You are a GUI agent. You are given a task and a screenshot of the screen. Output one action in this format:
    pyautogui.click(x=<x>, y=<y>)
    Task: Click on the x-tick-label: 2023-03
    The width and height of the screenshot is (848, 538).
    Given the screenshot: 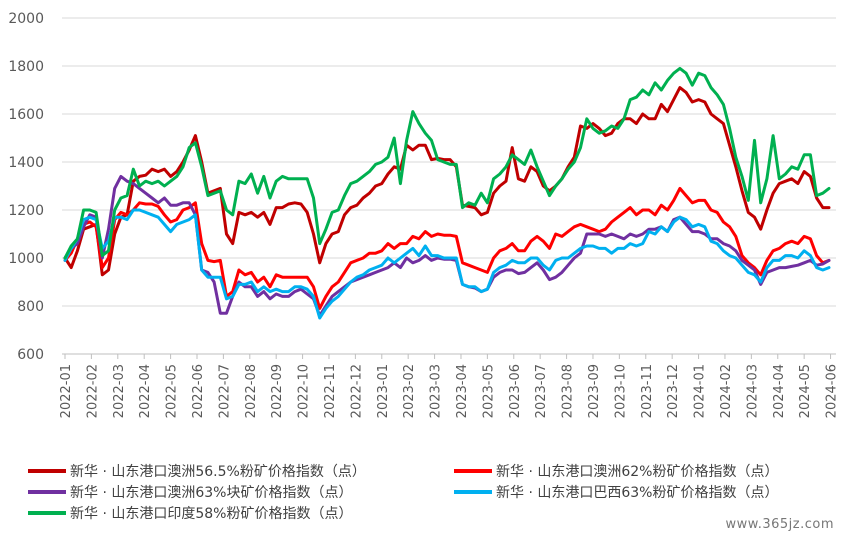 What is the action you would take?
    pyautogui.click(x=436, y=391)
    